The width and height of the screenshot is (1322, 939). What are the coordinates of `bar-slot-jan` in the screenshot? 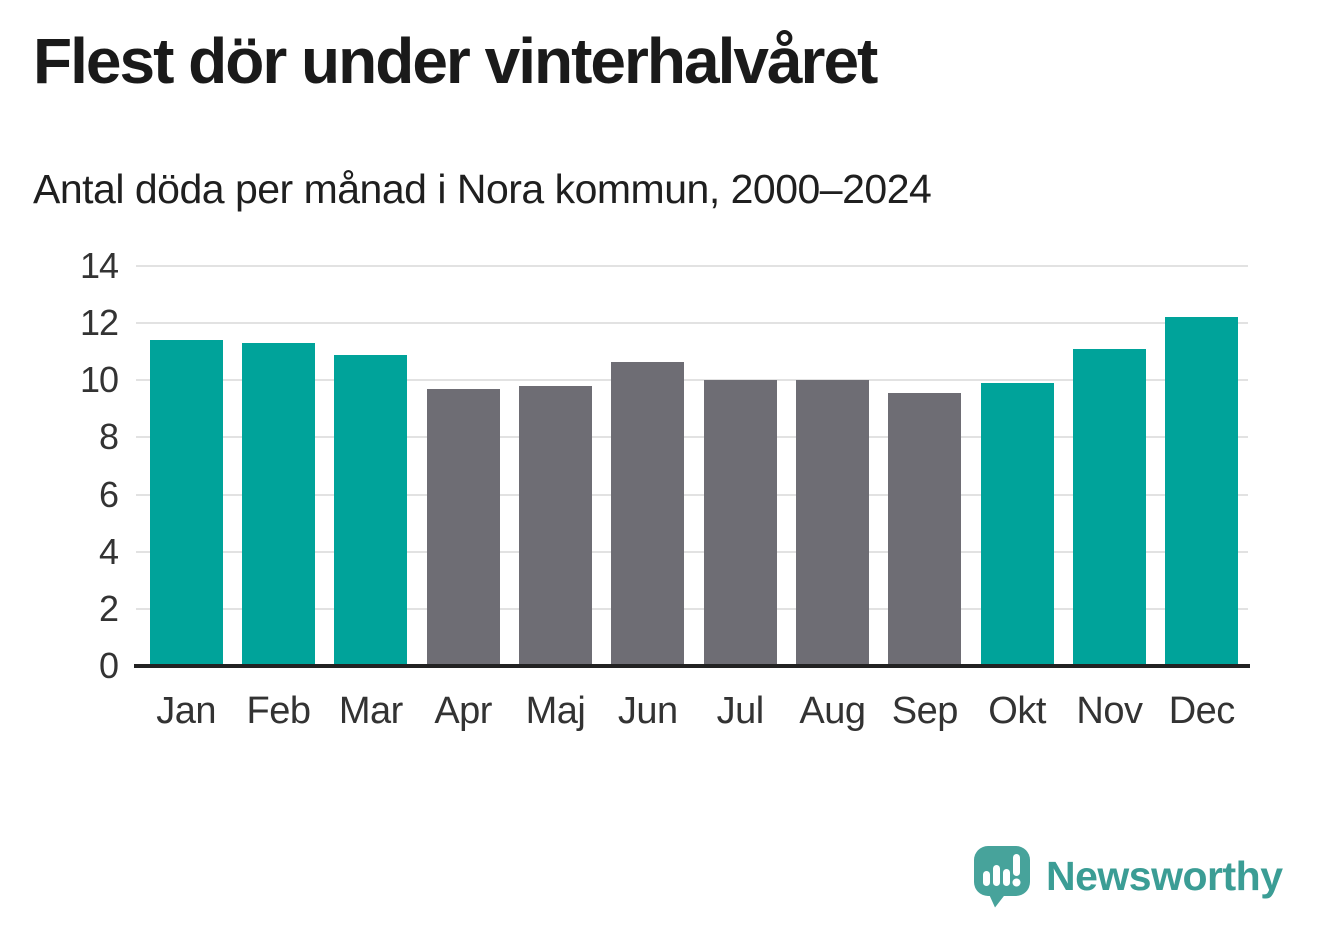 It's located at (186, 466).